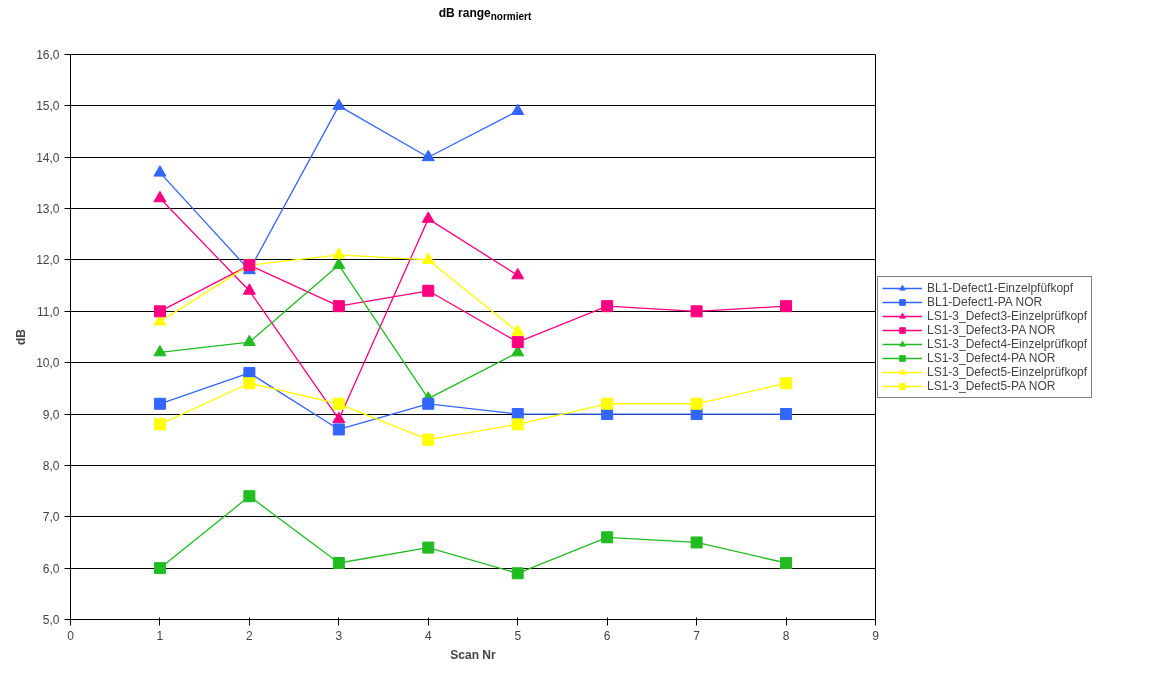 The image size is (1164, 698). Describe the element at coordinates (51, 517) in the screenshot. I see `y-tick-label: 7,0` at that location.